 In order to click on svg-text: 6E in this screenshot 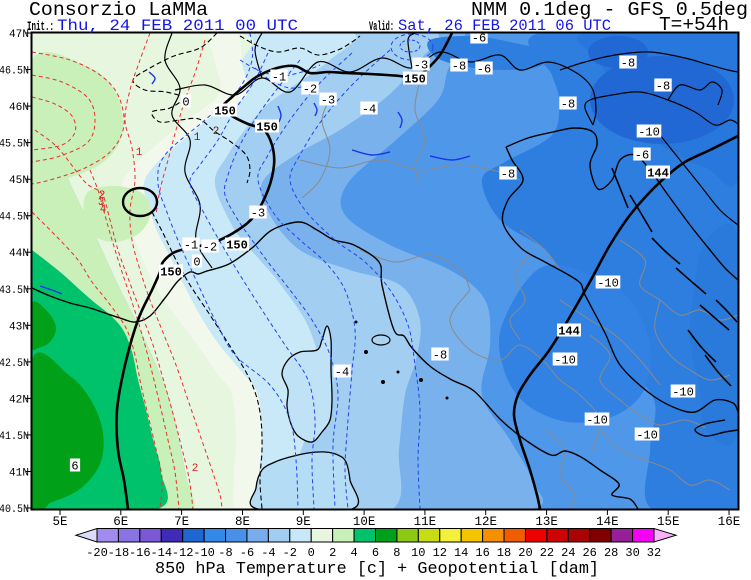, I will do `click(120, 522)`.